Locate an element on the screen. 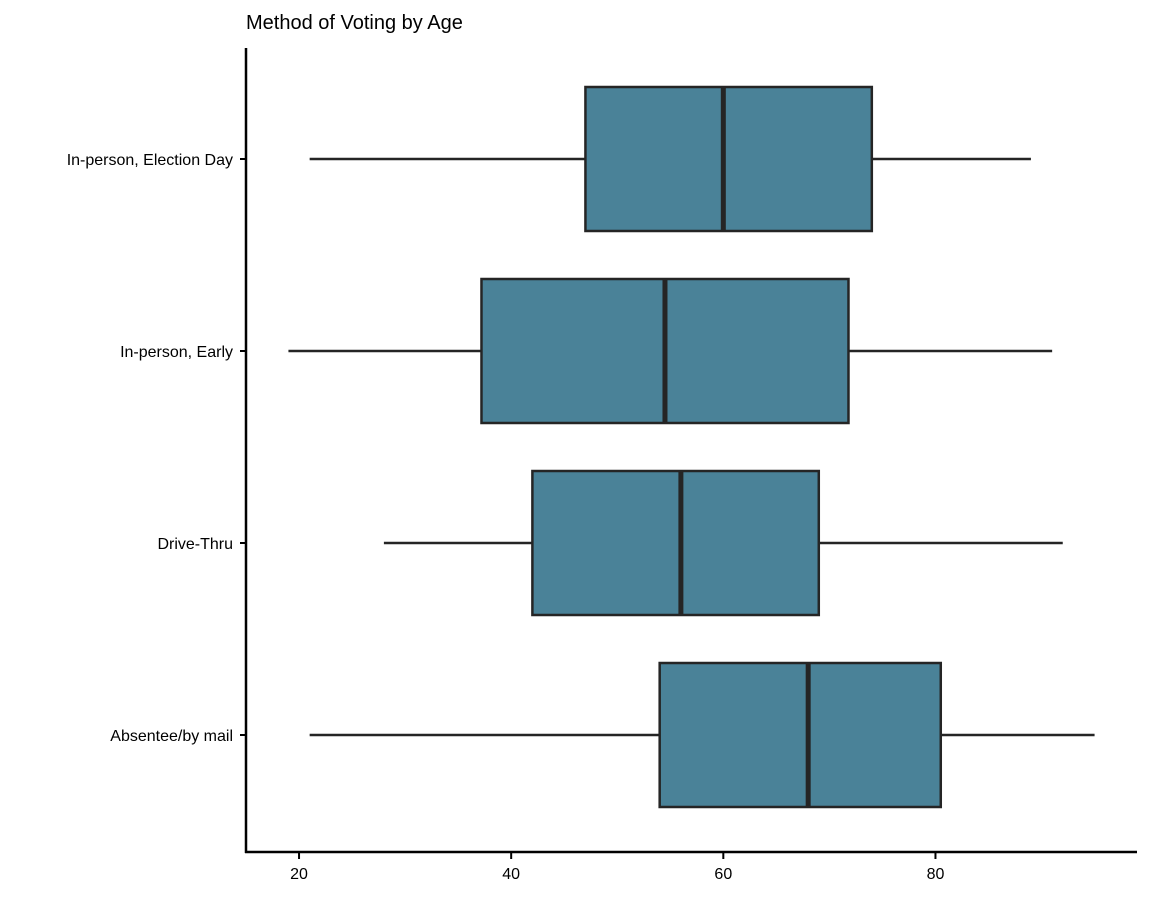  y-tick-label: Drive-Thru is located at coordinates (195, 544).